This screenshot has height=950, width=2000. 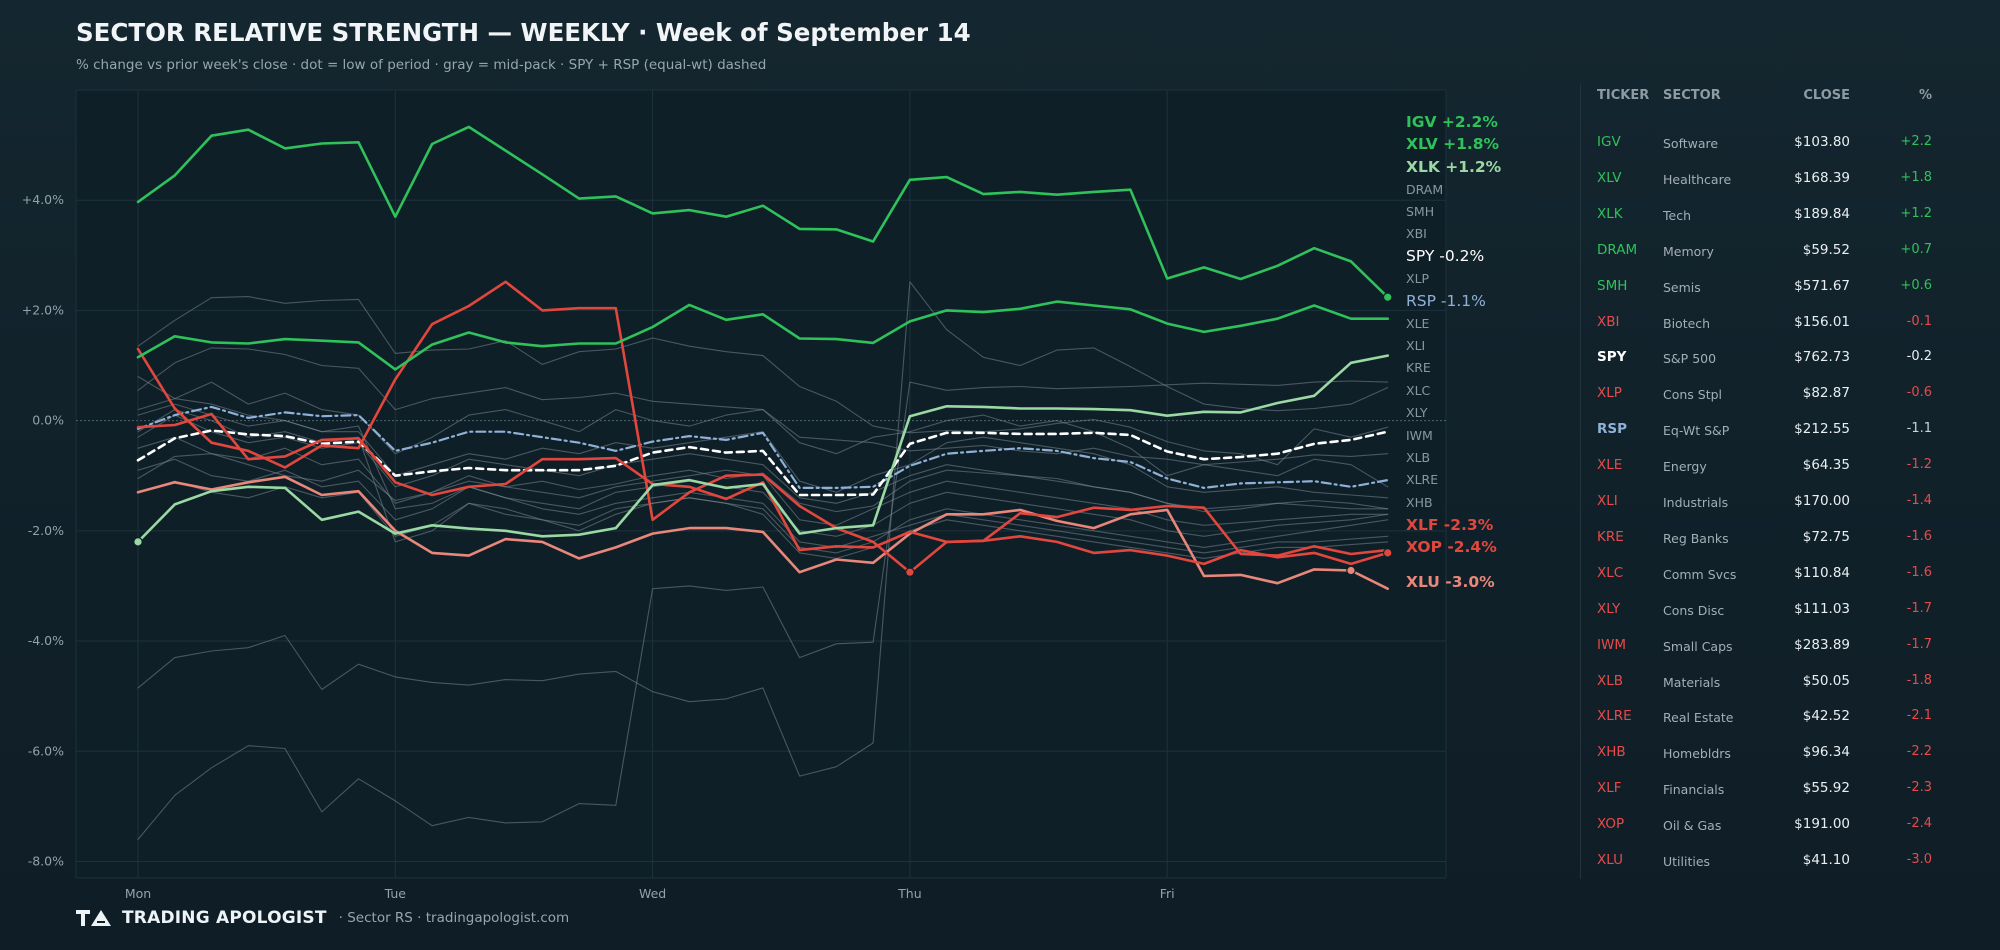 What do you see at coordinates (1919, 500) in the screenshot?
I see `pct-cell: -1.4` at bounding box center [1919, 500].